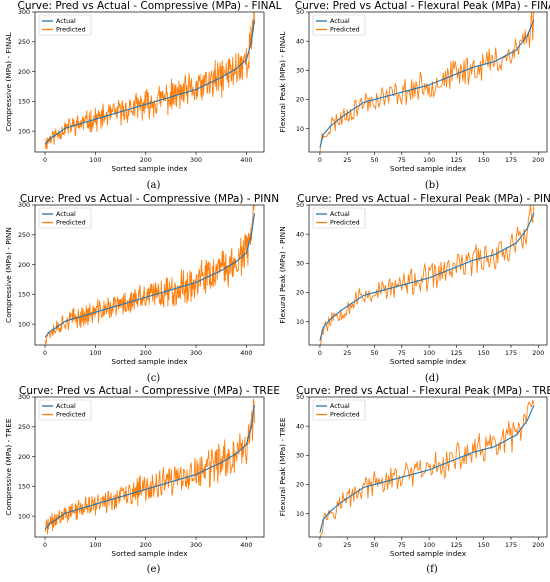 The width and height of the screenshot is (550, 582). I want to click on y-axis-label: Compressive (MPa) - PINN, so click(8, 275).